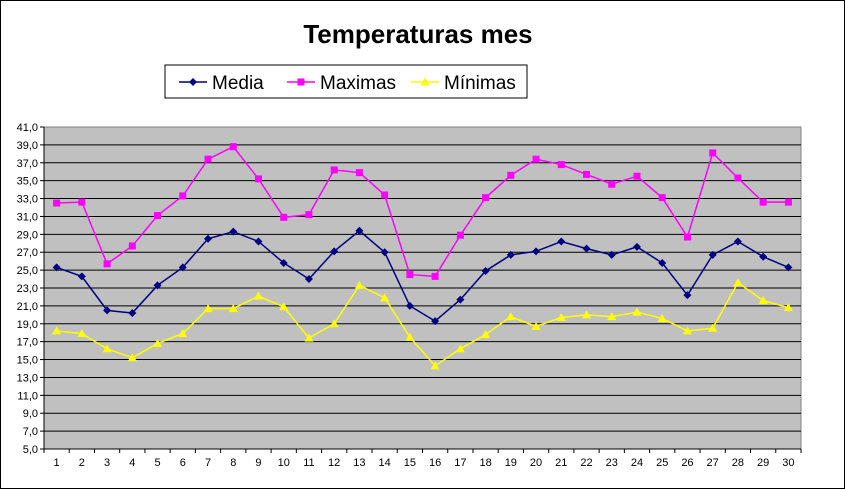  Describe the element at coordinates (27, 164) in the screenshot. I see `y-tick-label: 37,0` at that location.